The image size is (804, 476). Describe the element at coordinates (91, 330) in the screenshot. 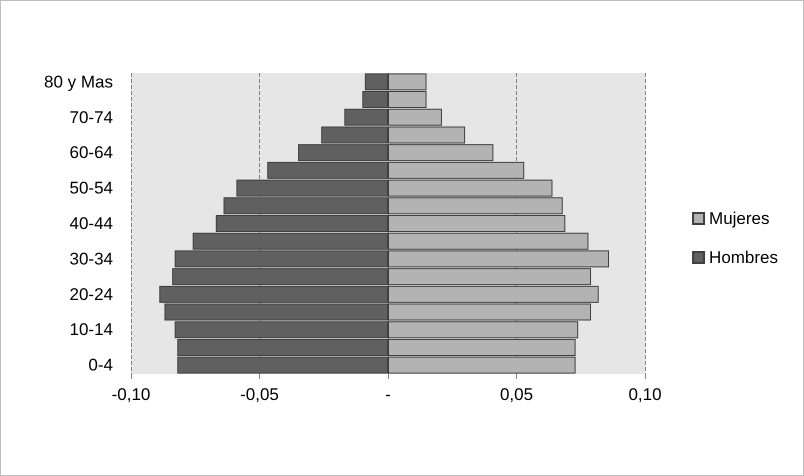

I see `y-tick-label: 10-14` at that location.